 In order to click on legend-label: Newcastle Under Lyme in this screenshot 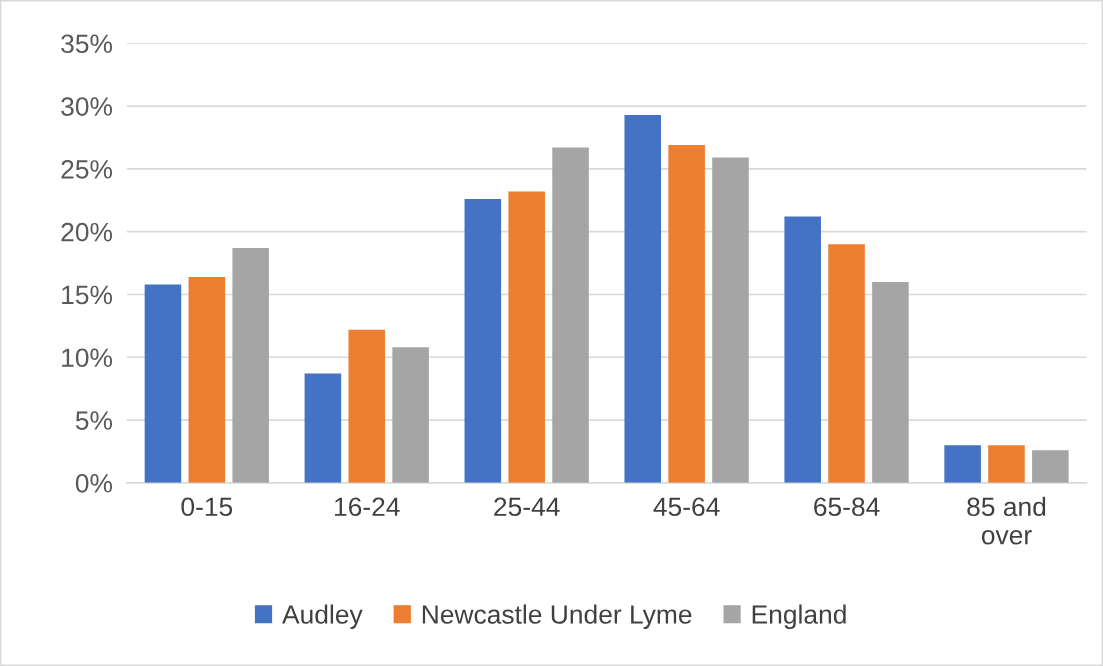, I will do `click(557, 617)`.